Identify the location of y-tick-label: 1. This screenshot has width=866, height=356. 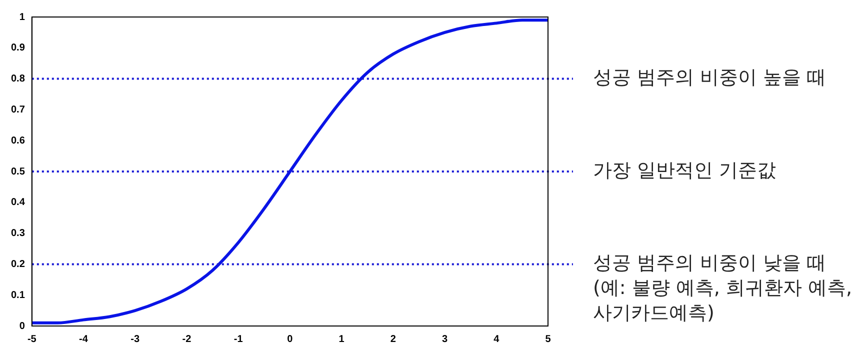
(22, 17).